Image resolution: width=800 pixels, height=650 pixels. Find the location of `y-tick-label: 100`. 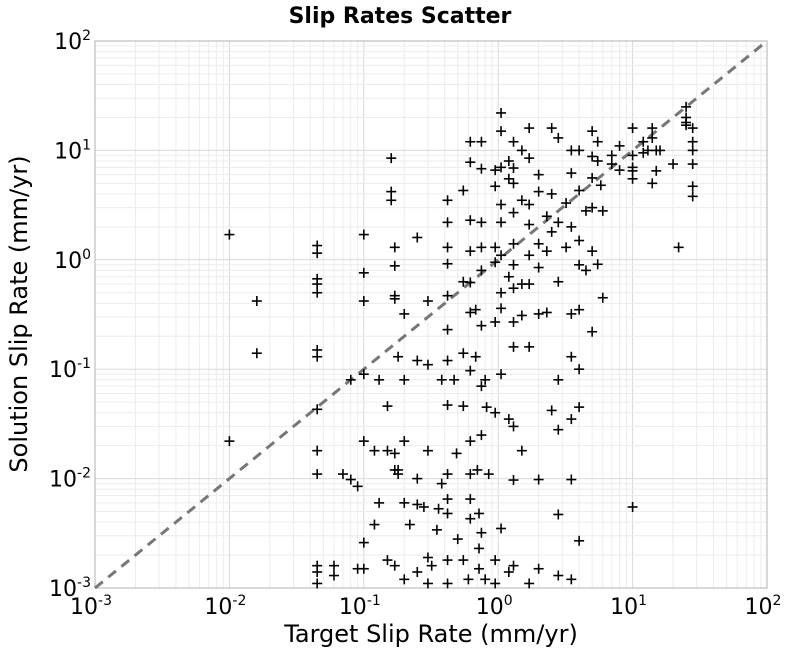

y-tick-label: 100 is located at coordinates (72, 260).